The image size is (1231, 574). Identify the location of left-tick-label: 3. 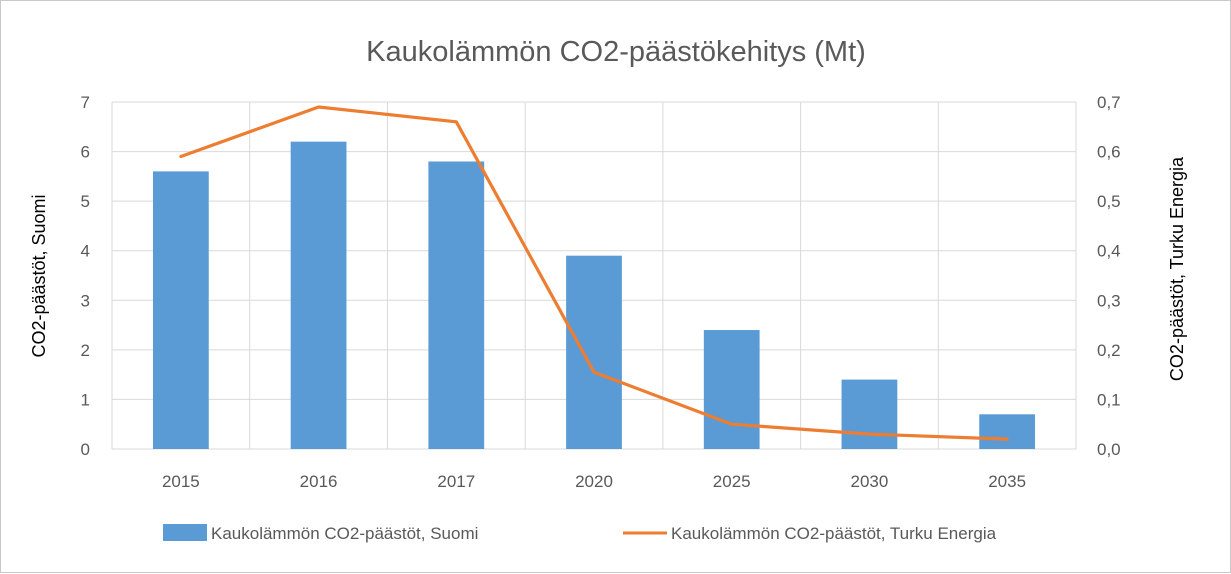
(85, 300).